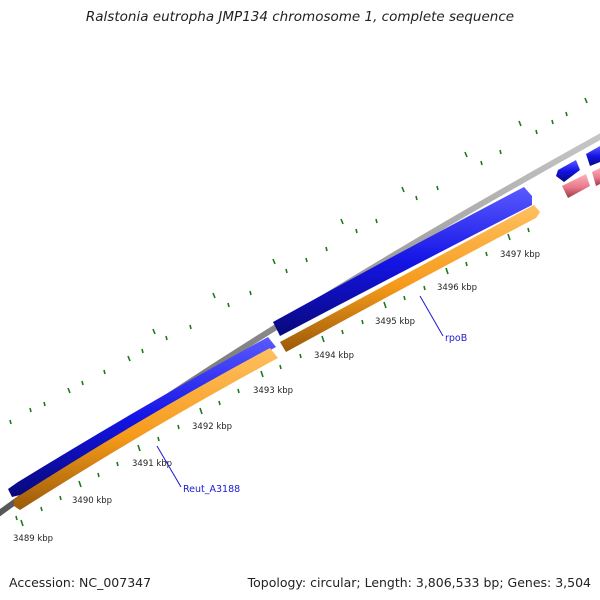 This screenshot has height=600, width=600. I want to click on scale-label: 3489 kbp, so click(33, 539).